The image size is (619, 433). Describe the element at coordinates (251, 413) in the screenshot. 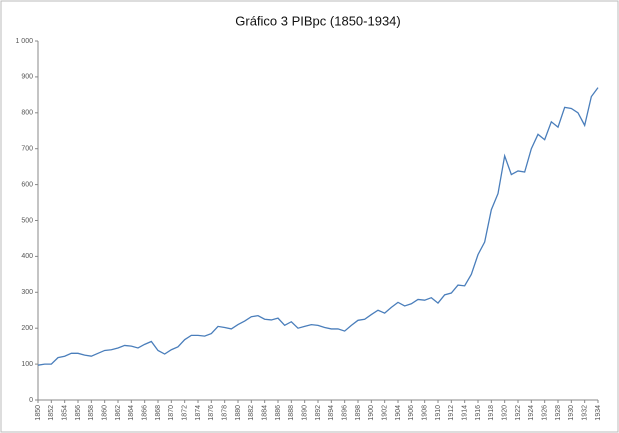

I see `x-tick-label: 1882` at that location.